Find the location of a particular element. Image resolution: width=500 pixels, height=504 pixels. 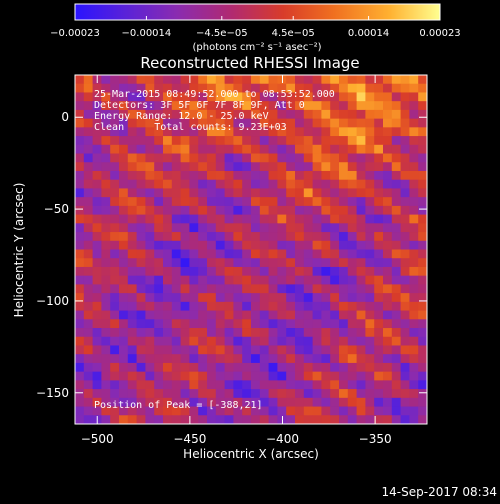

y-tick-label: −50 is located at coordinates (56, 209).